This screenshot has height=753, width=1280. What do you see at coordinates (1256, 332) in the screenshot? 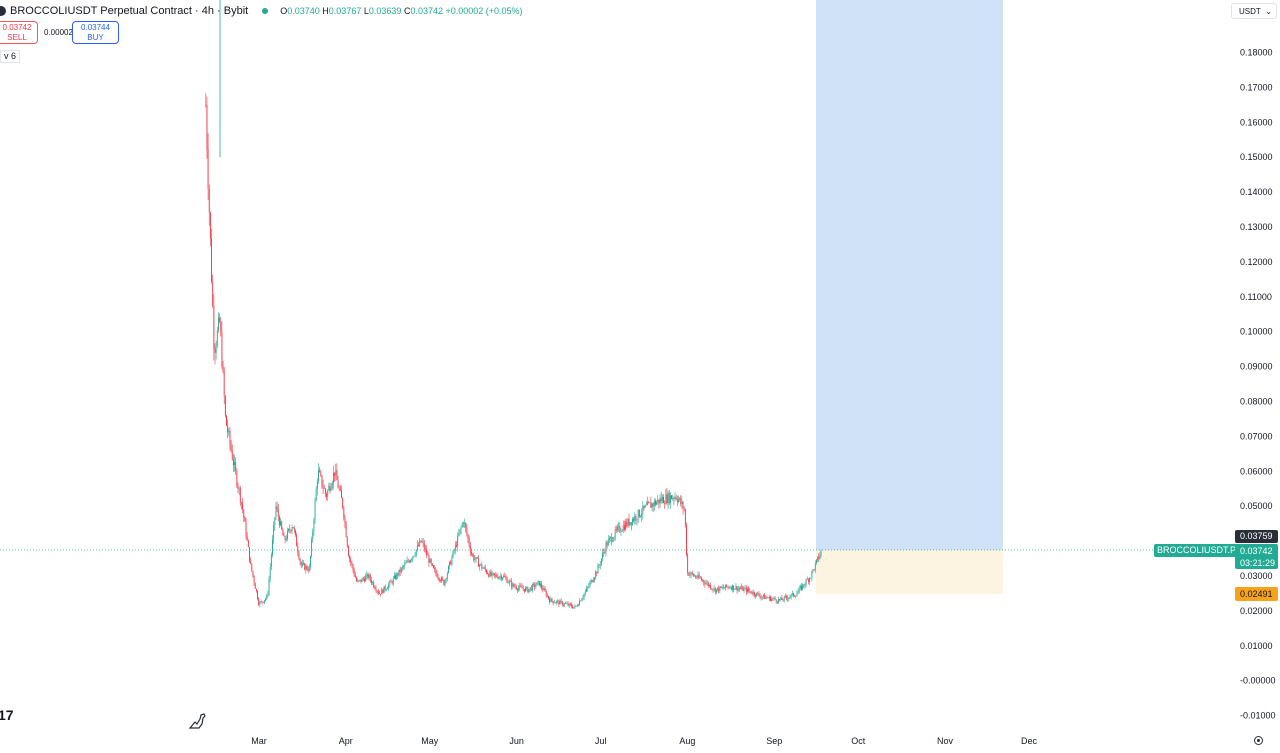
I see `y-tick-label: 0.10000` at bounding box center [1256, 332].